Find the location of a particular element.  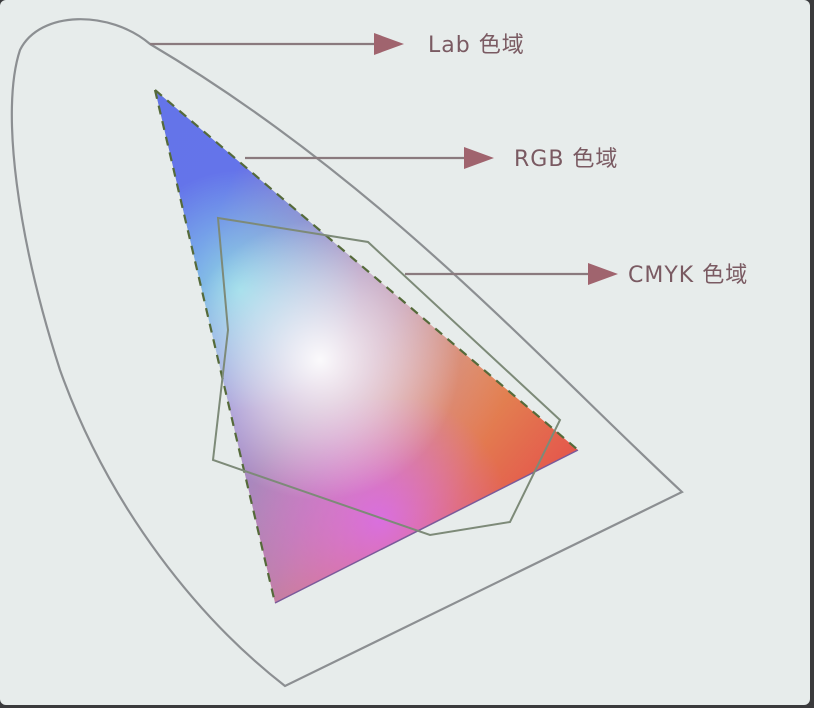

rgb-gamut-edge-left is located at coordinates (215, 346).